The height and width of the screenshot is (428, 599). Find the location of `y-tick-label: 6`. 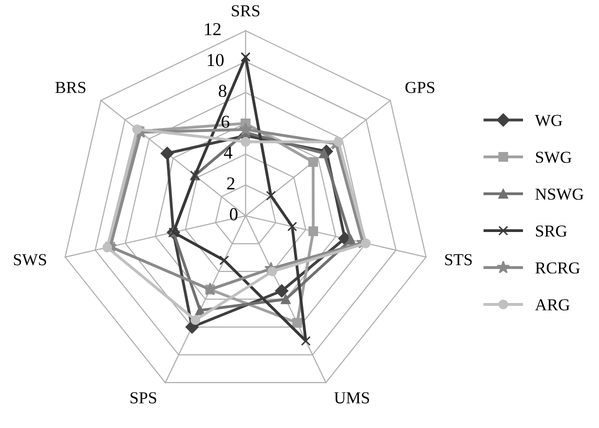

y-tick-label: 6 is located at coordinates (226, 122).